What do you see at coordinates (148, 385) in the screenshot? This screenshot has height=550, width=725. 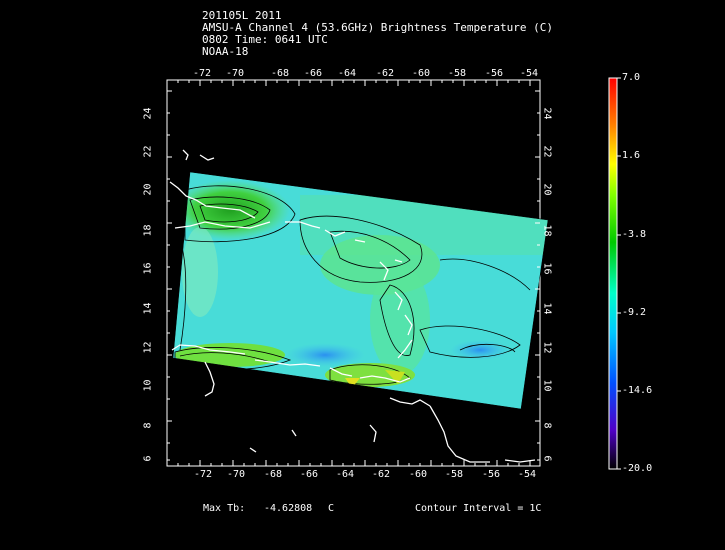 I see `lat-left-10: 10` at bounding box center [148, 385].